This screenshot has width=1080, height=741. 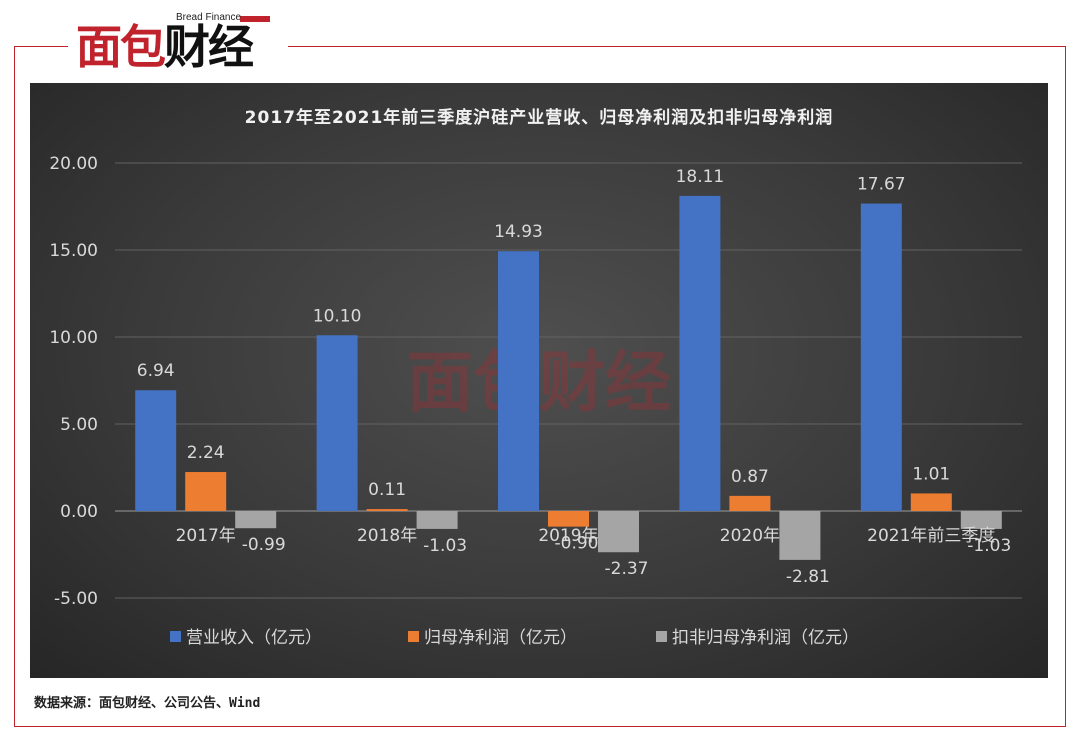 I want to click on x-category-label: 2019年, so click(x=568, y=536).